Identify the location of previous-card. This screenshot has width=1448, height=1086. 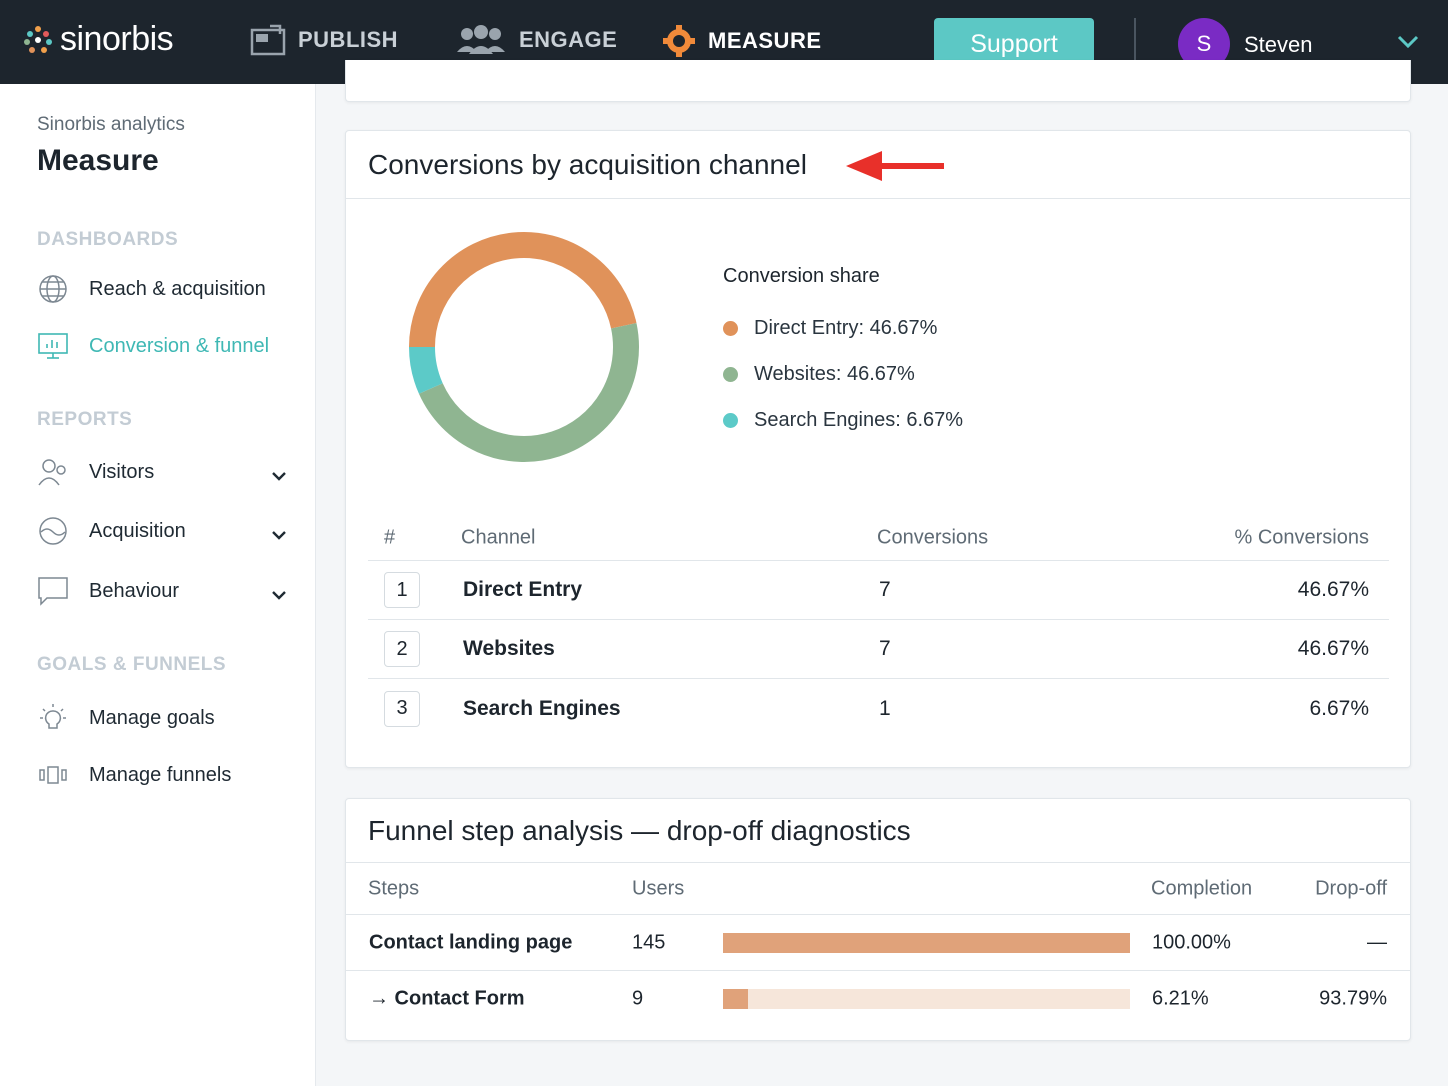
(878, 81).